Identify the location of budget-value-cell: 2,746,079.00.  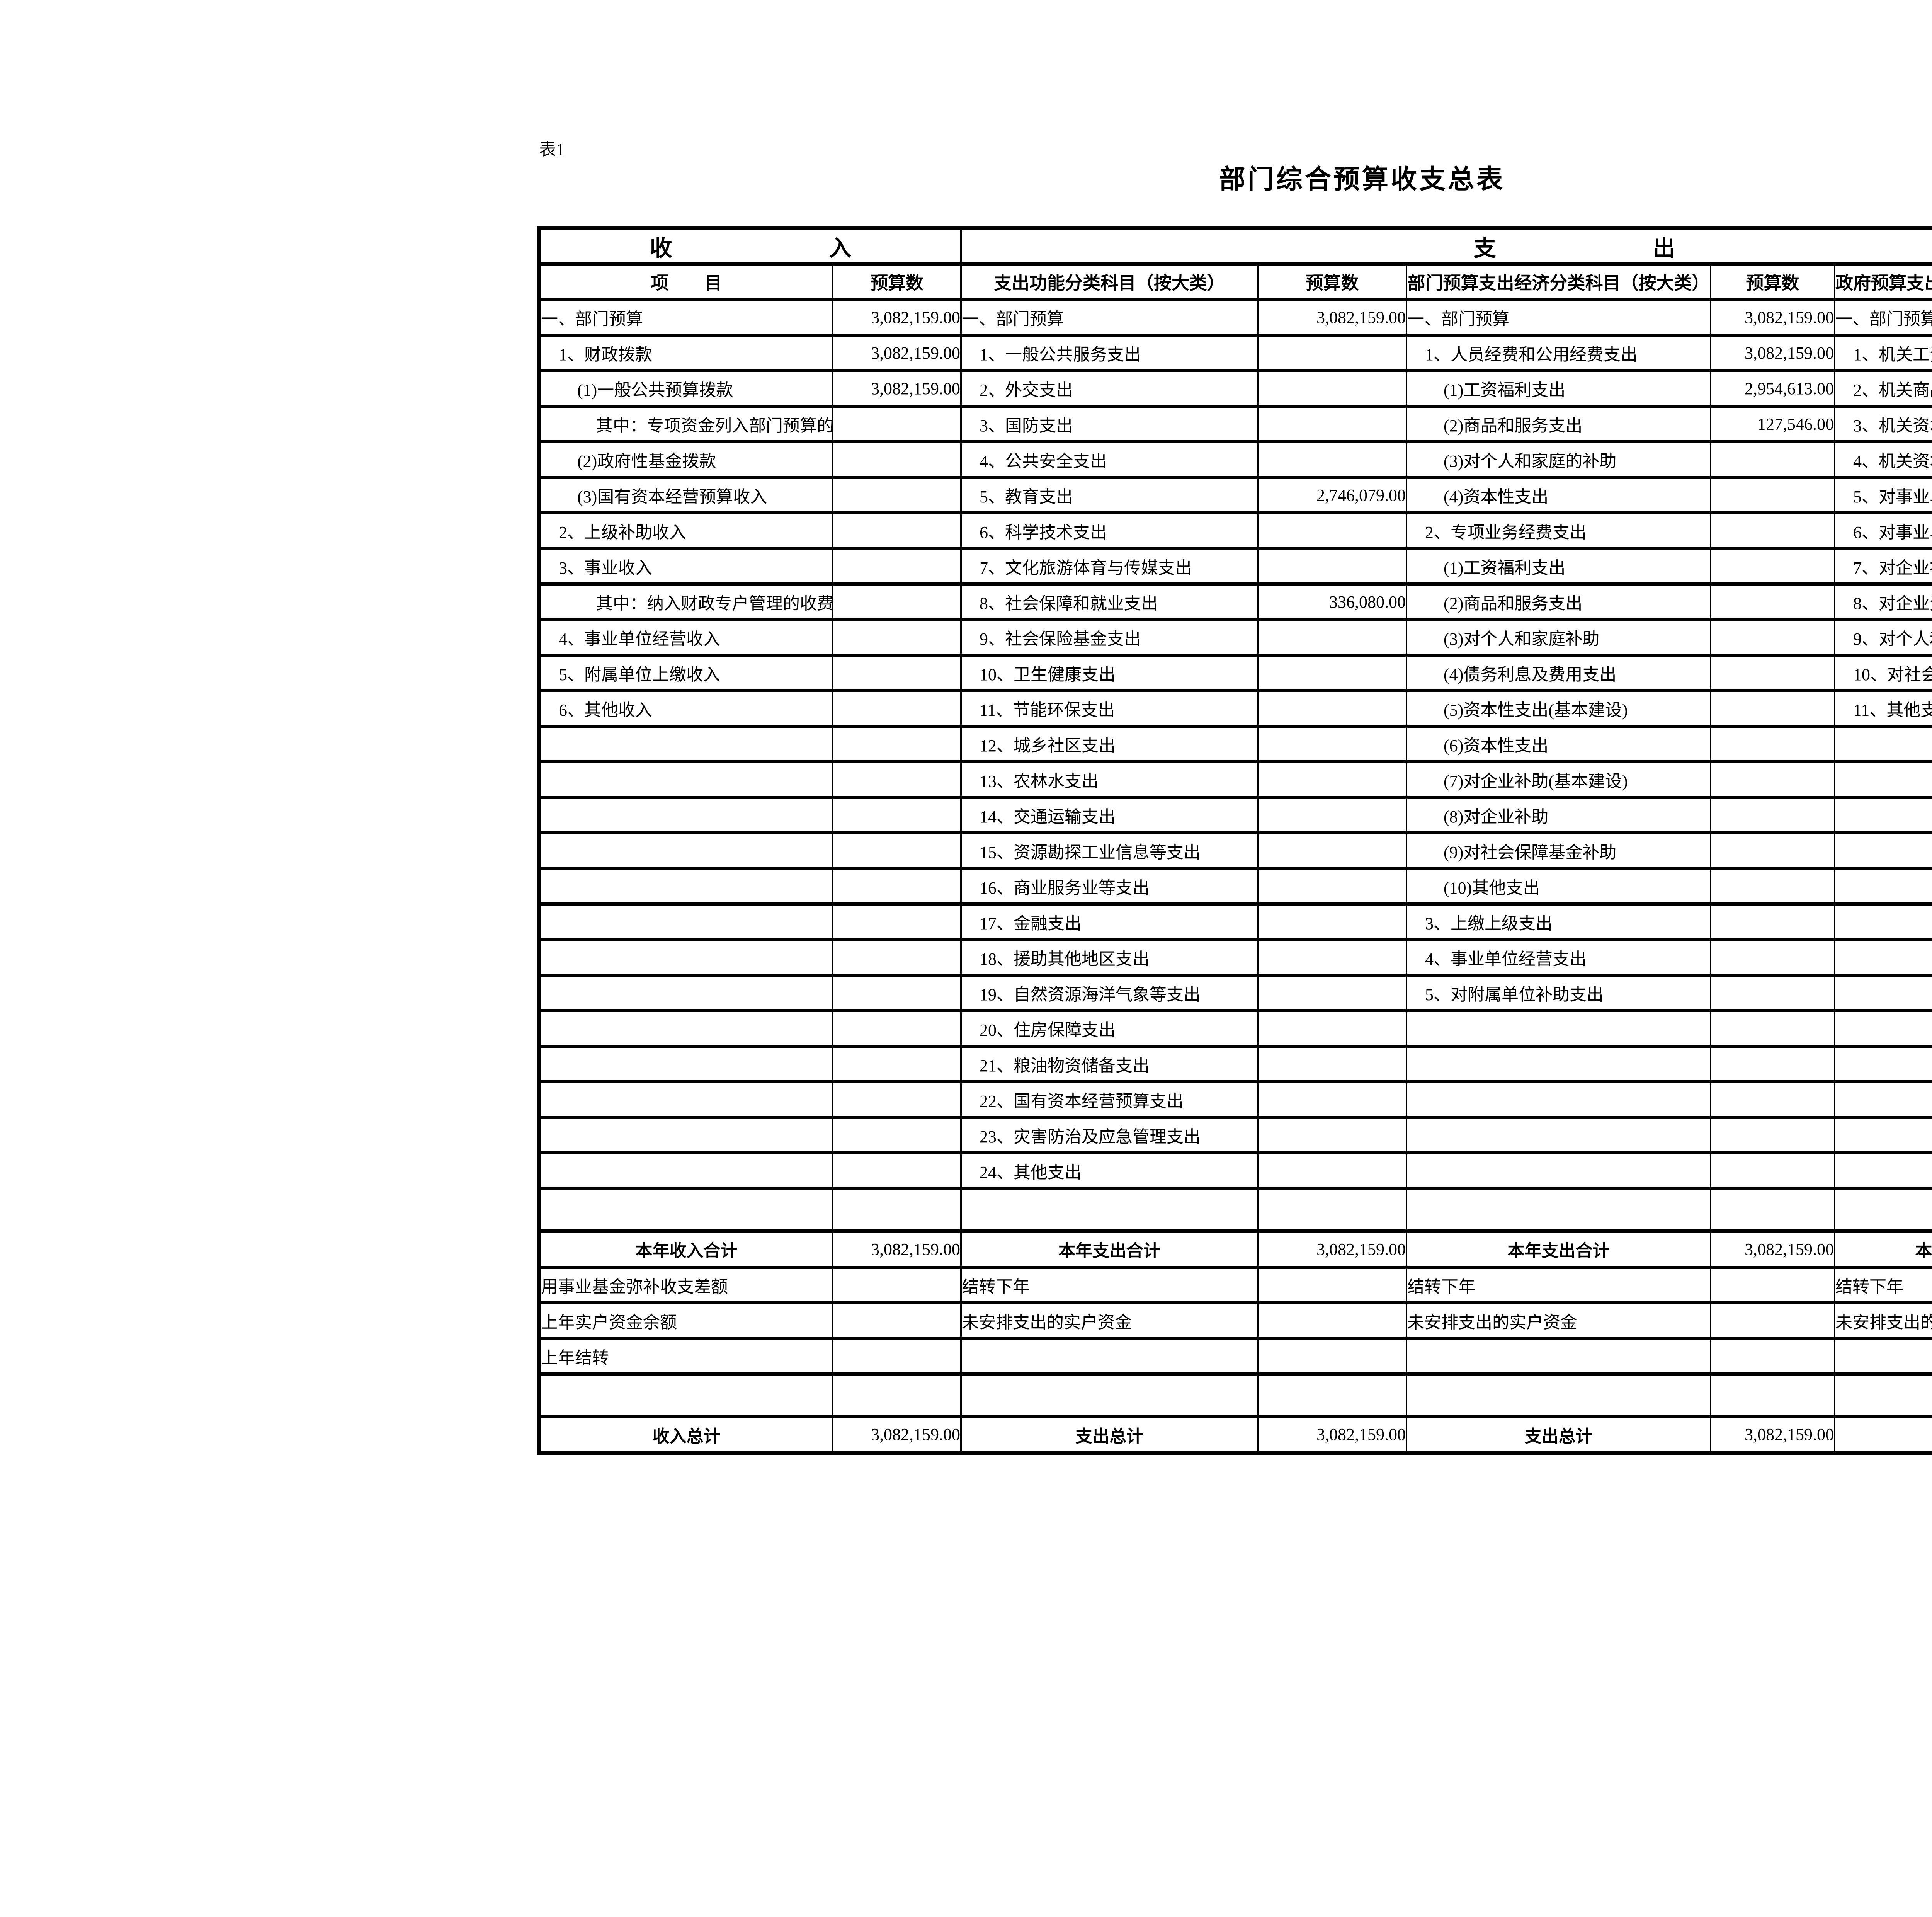
(1333, 495).